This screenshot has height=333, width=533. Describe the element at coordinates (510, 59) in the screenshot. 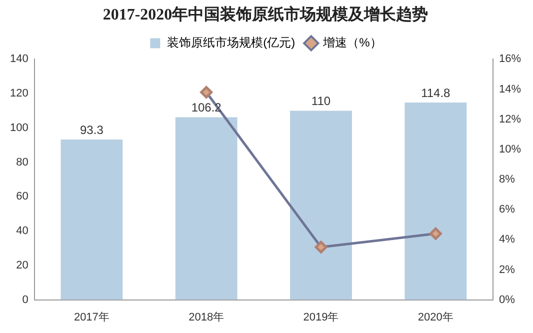

I see `y2-tick-label: 16%` at that location.